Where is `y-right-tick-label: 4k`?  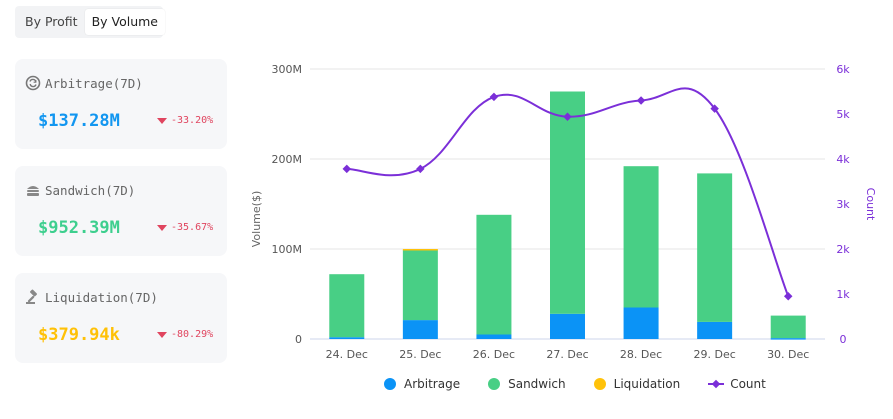
y-right-tick-label: 4k is located at coordinates (843, 159).